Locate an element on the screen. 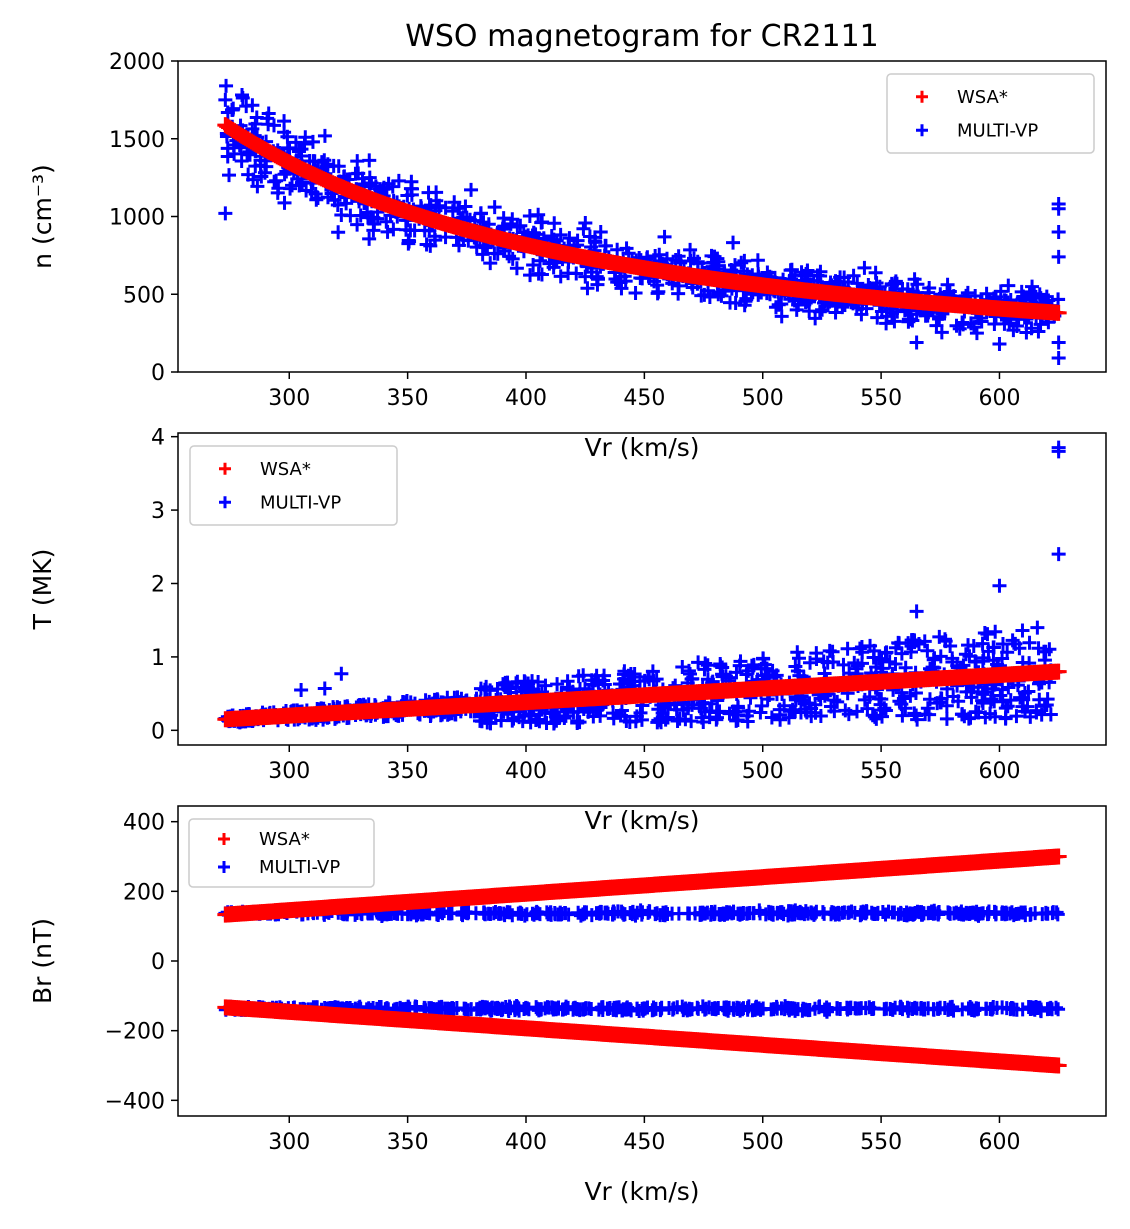 The width and height of the screenshot is (1130, 1229). legend-box is located at coordinates (281, 853).